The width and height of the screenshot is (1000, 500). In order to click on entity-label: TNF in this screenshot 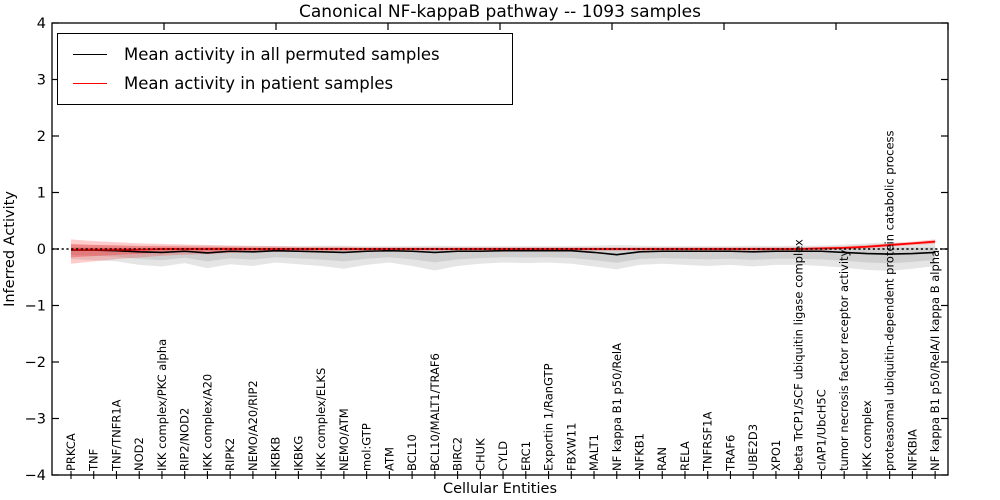, I will do `click(94, 460)`.